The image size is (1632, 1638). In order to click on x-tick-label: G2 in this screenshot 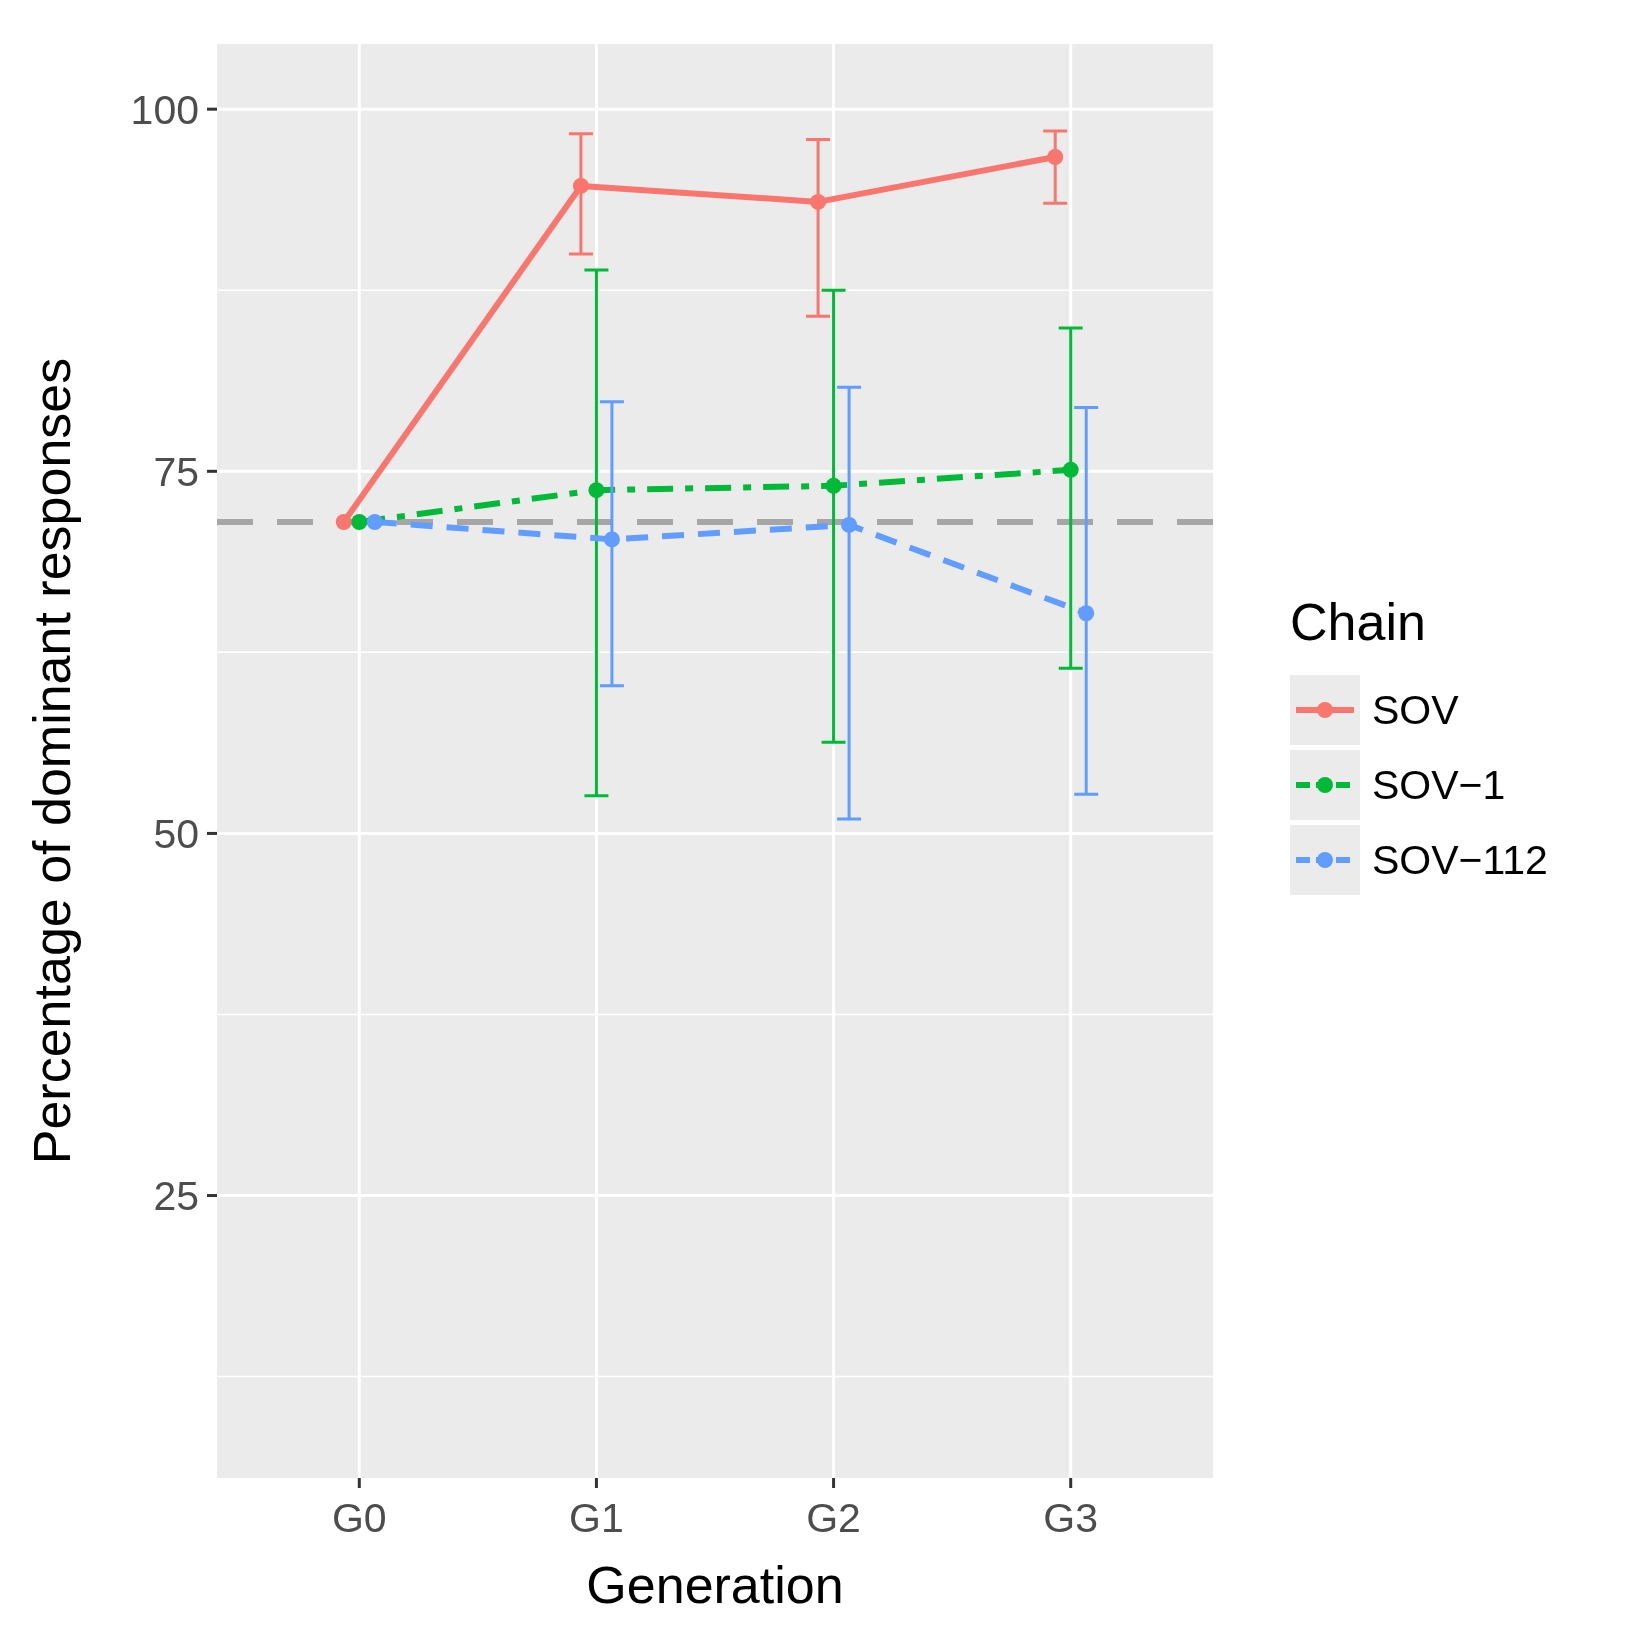, I will do `click(833, 1518)`.